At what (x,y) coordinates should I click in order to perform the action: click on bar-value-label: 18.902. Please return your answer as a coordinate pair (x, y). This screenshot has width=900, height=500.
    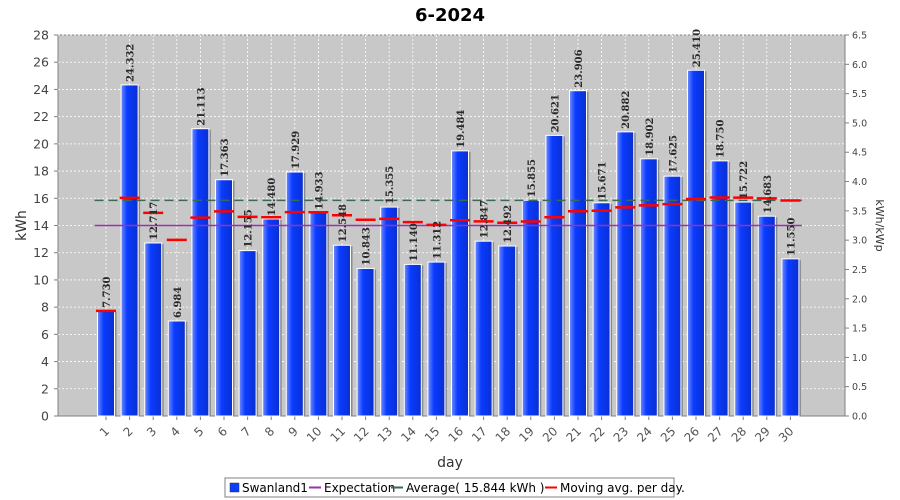
    Looking at the image, I should click on (650, 136).